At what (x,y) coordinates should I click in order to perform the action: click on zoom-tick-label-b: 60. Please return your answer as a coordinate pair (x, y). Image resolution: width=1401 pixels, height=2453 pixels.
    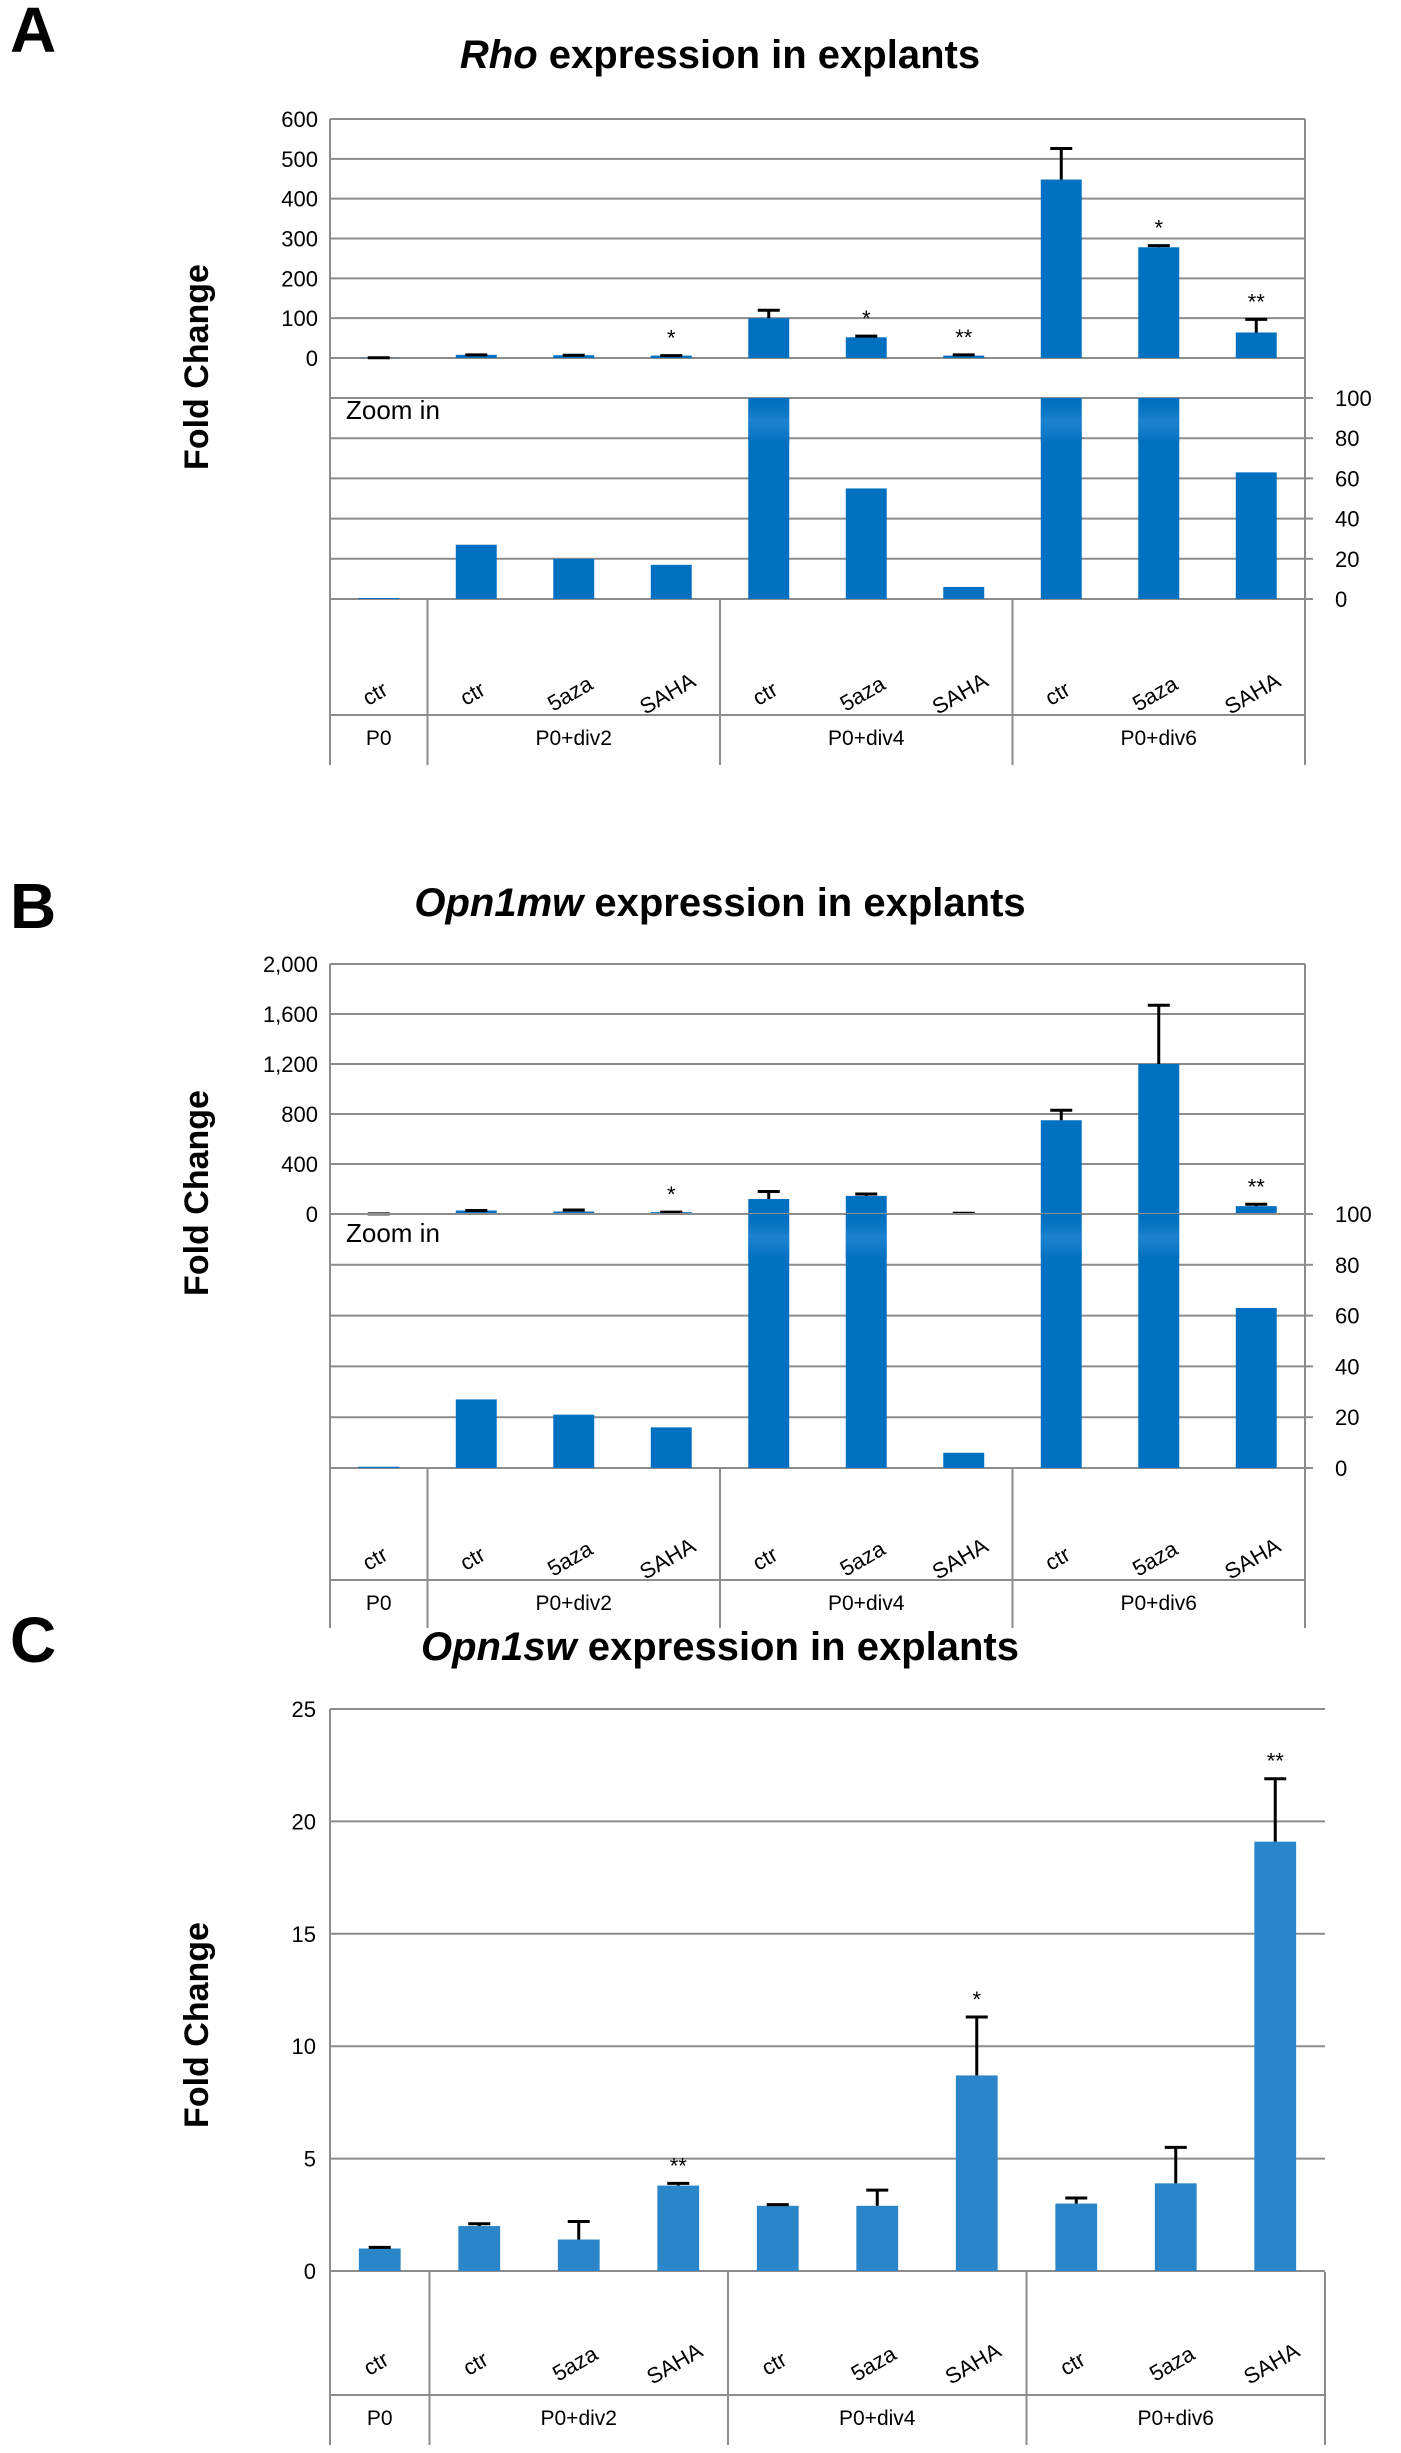
    Looking at the image, I should click on (1347, 1316).